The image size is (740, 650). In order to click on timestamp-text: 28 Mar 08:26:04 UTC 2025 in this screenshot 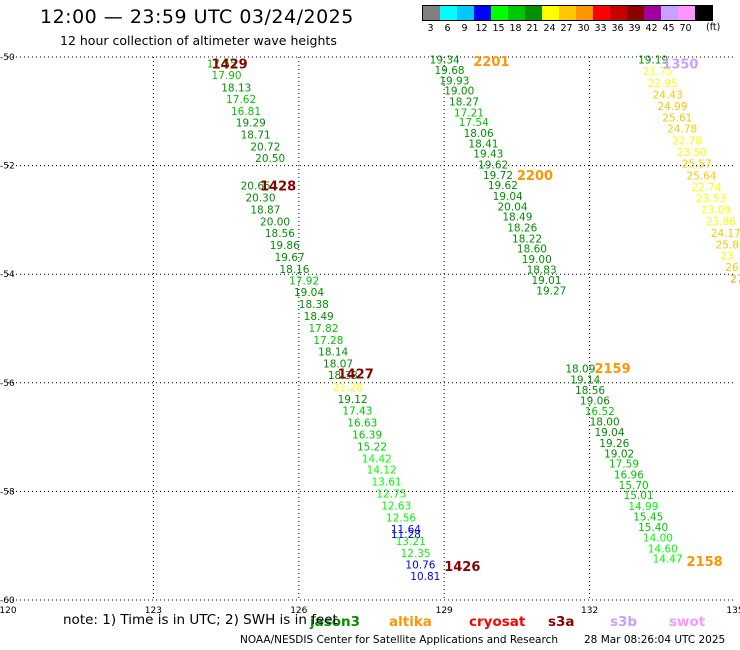, I will do `click(655, 640)`.